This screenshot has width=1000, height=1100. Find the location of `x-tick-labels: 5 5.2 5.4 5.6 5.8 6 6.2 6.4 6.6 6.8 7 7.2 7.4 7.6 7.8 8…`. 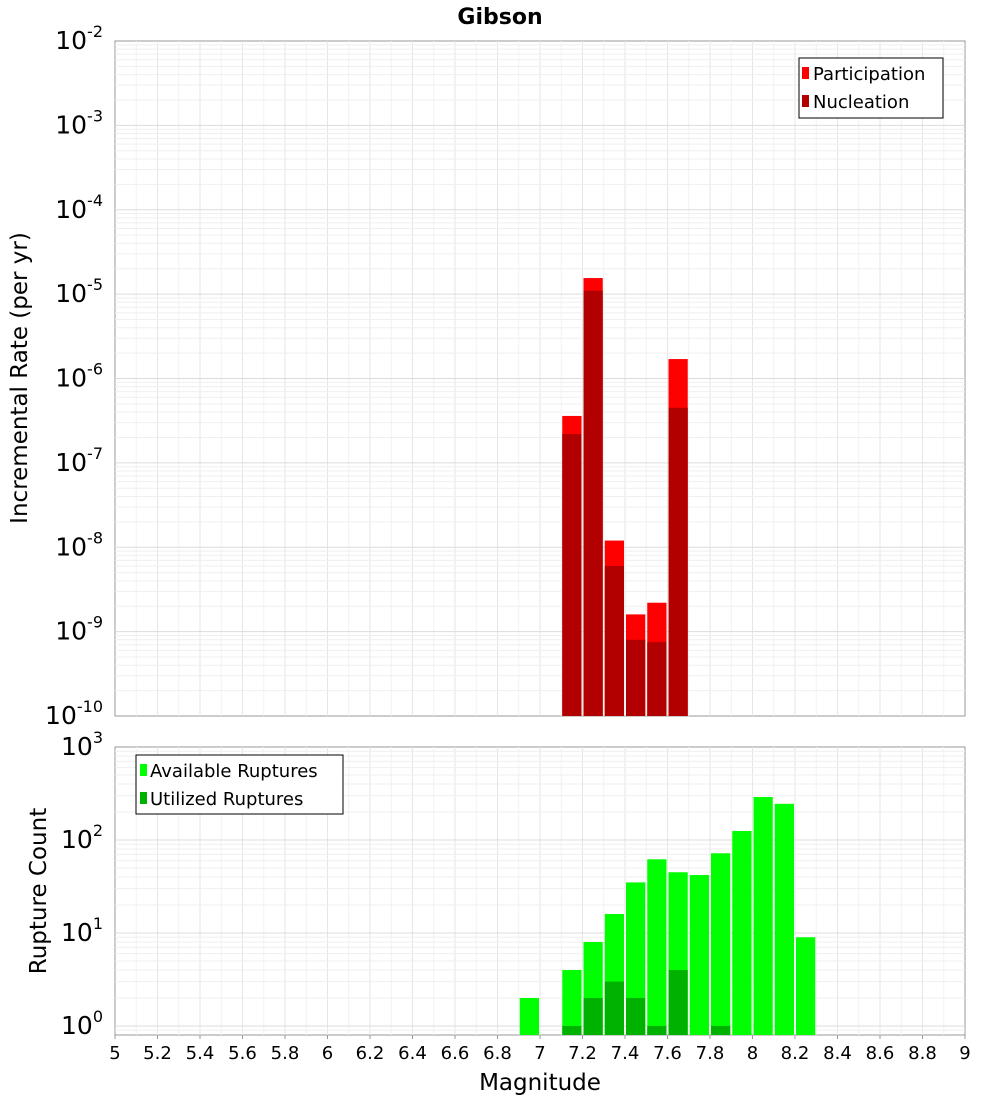

x-tick-labels: 5 5.2 5.4 5.6 5.8 6 6.2 6.4 6.6 6.8 7 7.2 7.4 7.6 7.8 8… is located at coordinates (540, 1049).